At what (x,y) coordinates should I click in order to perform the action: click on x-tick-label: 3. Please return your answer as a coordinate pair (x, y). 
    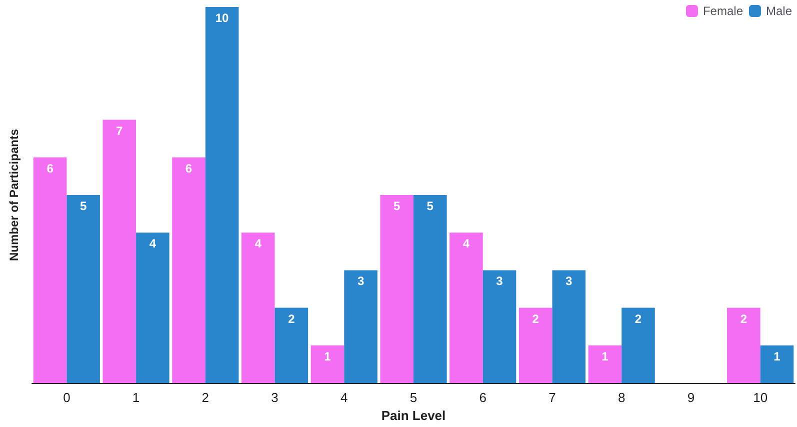
    Looking at the image, I should click on (274, 397).